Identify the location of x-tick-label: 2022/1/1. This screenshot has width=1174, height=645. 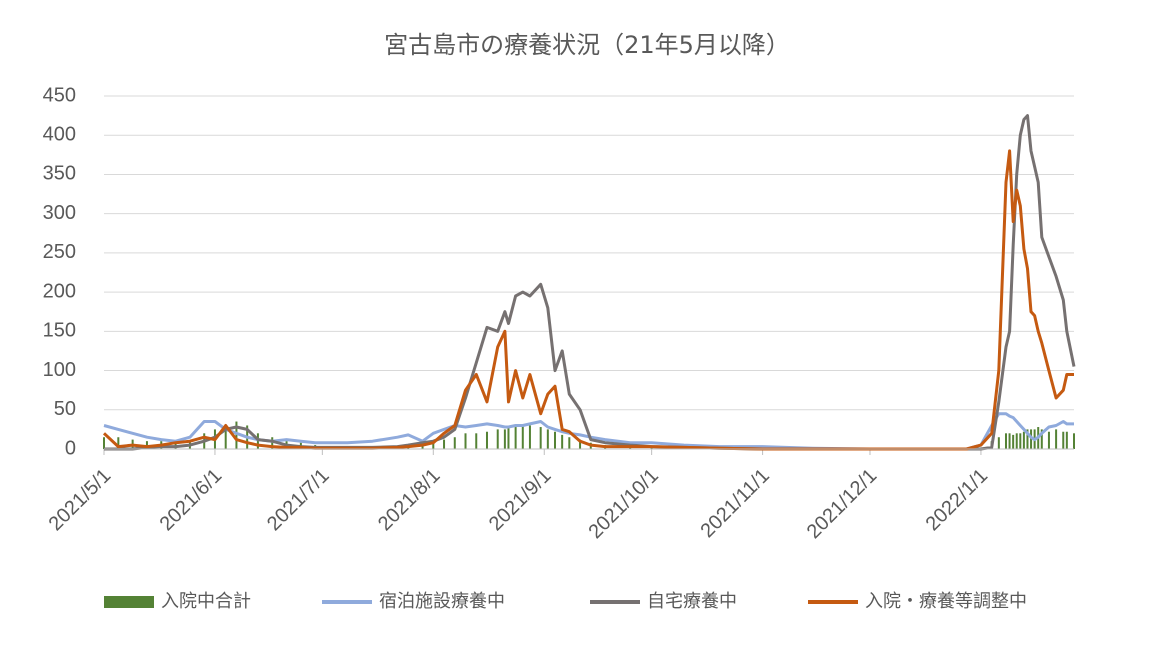
(957, 500).